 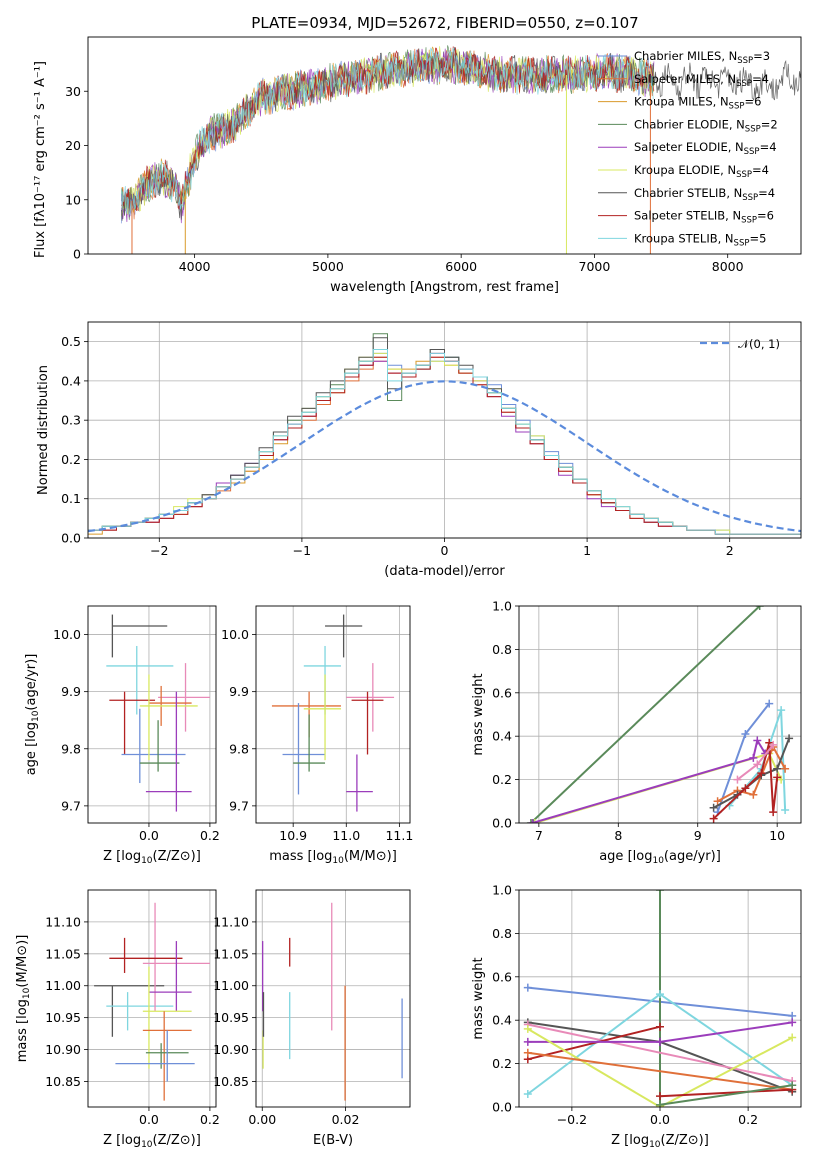 I want to click on y-tick-label: 10, so click(x=73, y=199).